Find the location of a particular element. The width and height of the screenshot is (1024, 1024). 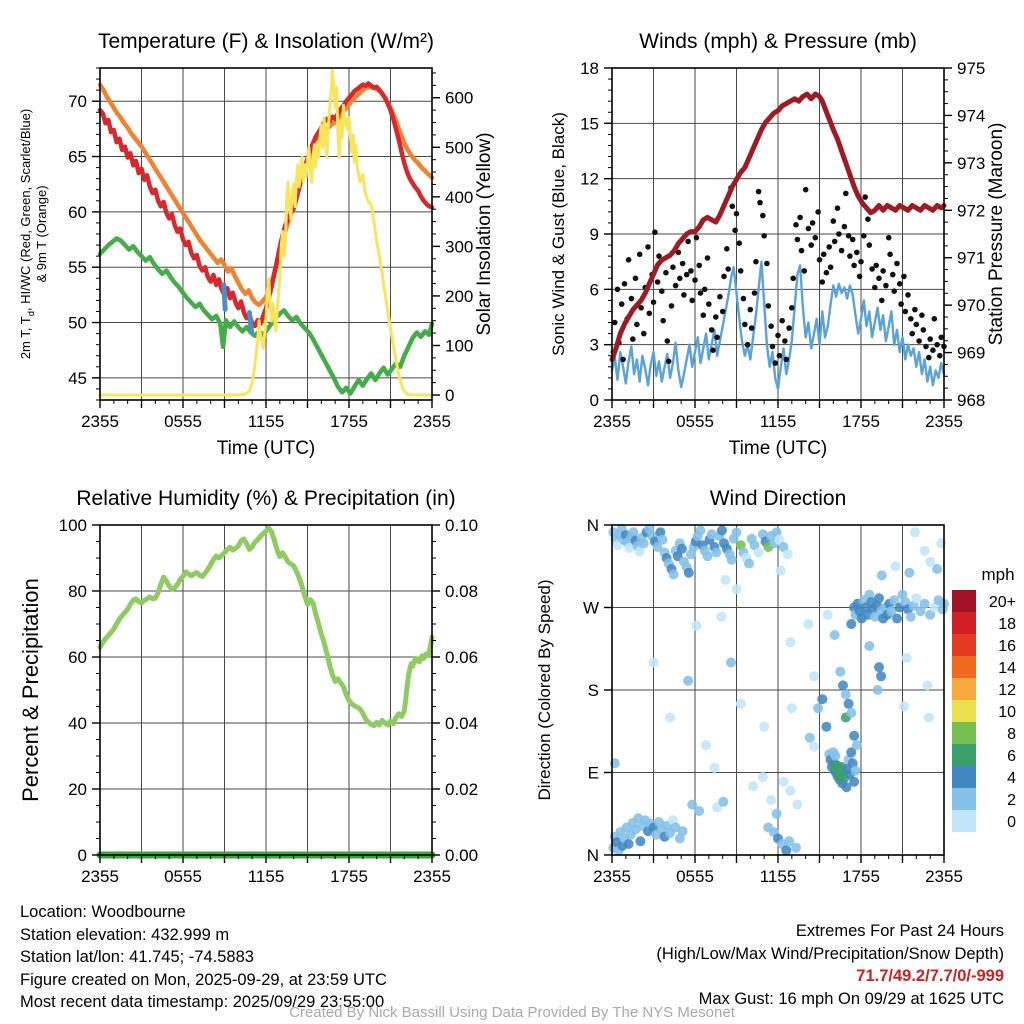

svg-text:Temperature (F) & Insolation (: Temperature (F) & Insolation (W/m²) is located at coordinates (266, 41).